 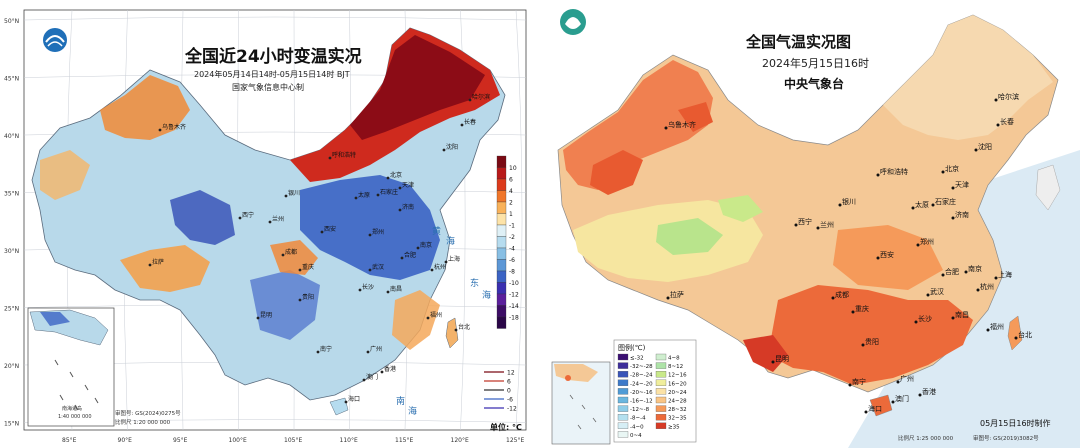 What do you see at coordinates (11, 366) in the screenshot?
I see `latitude-label: 20°N` at bounding box center [11, 366].